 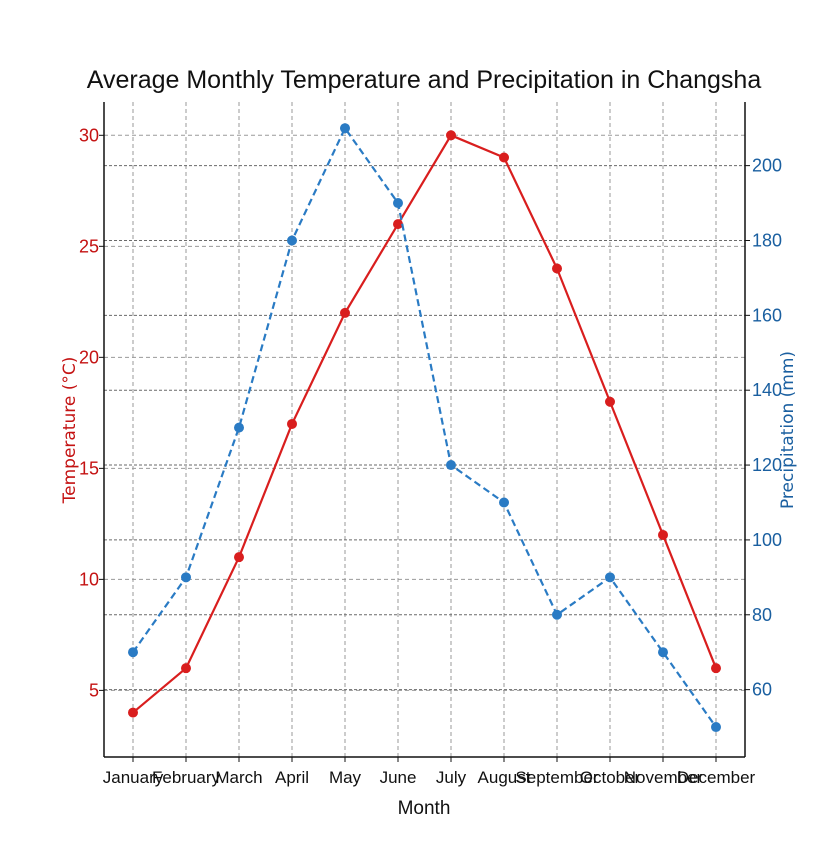 What do you see at coordinates (186, 777) in the screenshot?
I see `x-tick-label: February` at bounding box center [186, 777].